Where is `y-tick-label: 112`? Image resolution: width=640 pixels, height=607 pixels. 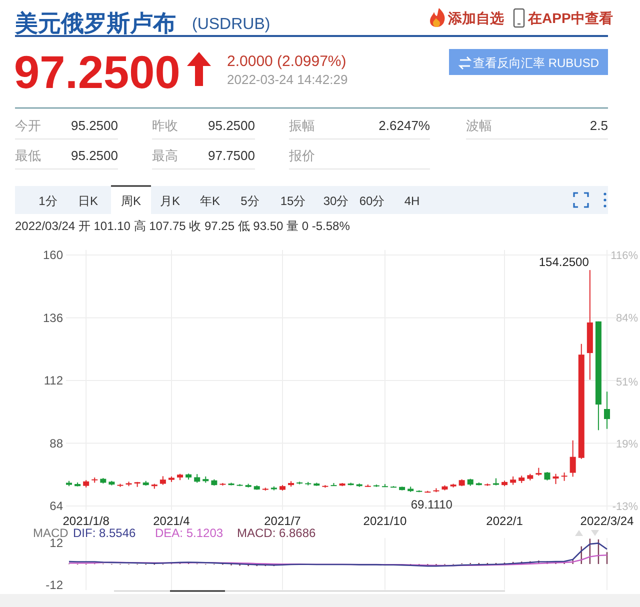 y-tick-label: 112 is located at coordinates (54, 381).